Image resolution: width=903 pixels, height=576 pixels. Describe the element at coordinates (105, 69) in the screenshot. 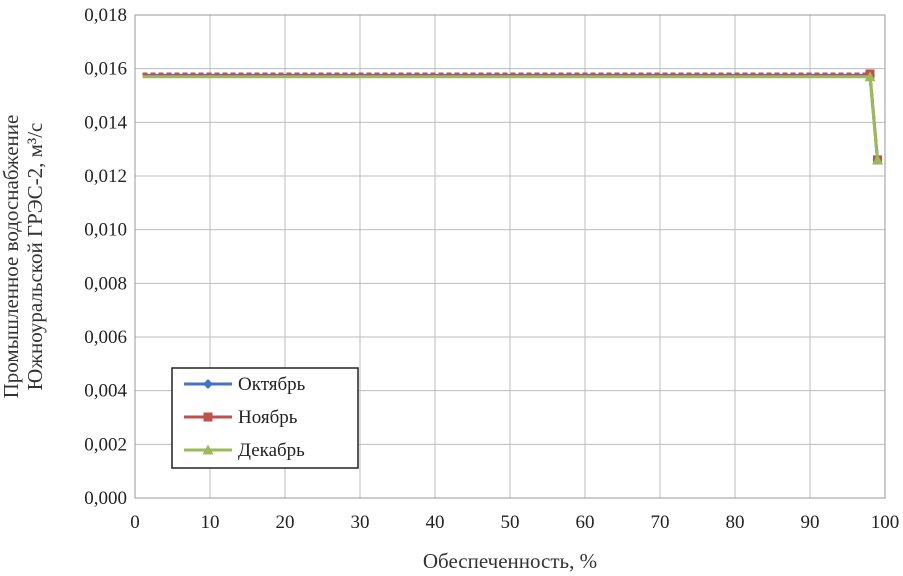

I see `y-tick-label: 0,016` at that location.